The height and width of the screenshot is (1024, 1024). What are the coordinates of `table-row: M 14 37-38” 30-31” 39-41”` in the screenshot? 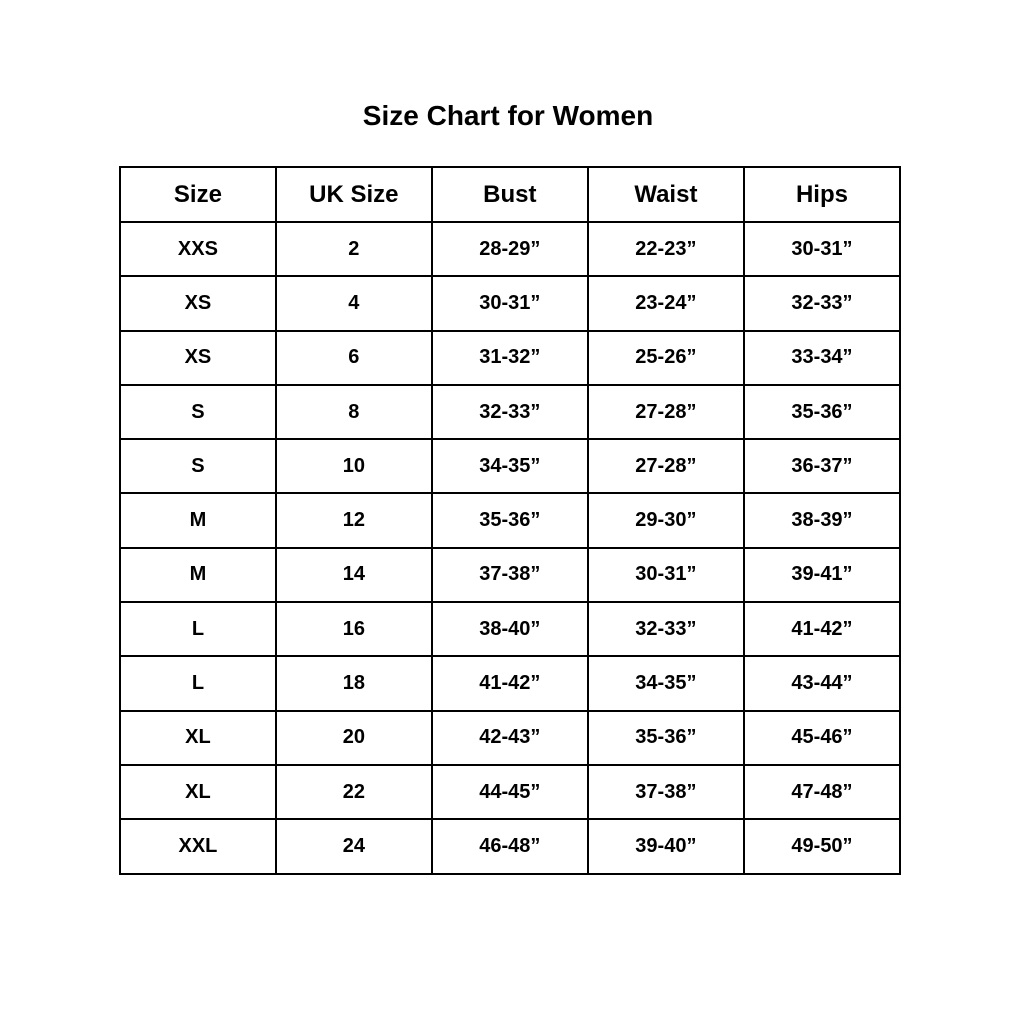 It's located at (510, 575).